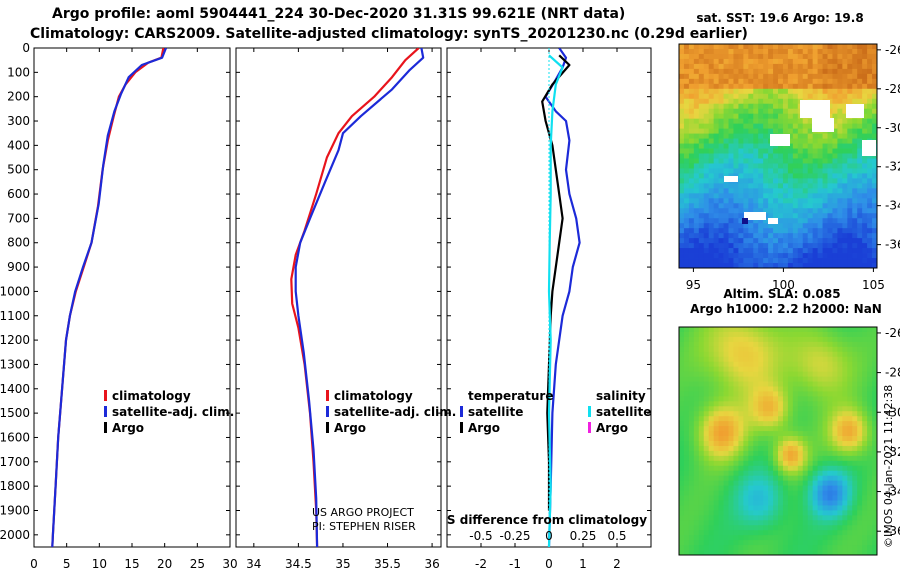  Describe the element at coordinates (342, 564) in the screenshot. I see `x-tick-label: 35` at that location.